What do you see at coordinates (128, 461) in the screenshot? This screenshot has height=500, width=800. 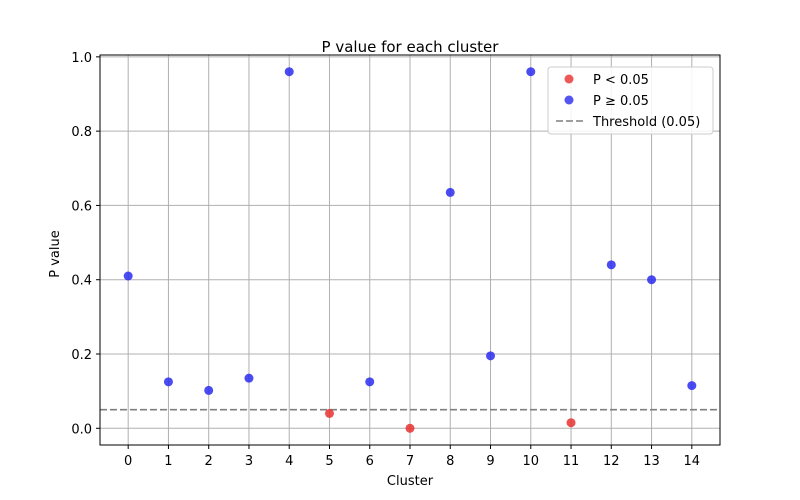 I see `x-tick-label: 0` at bounding box center [128, 461].